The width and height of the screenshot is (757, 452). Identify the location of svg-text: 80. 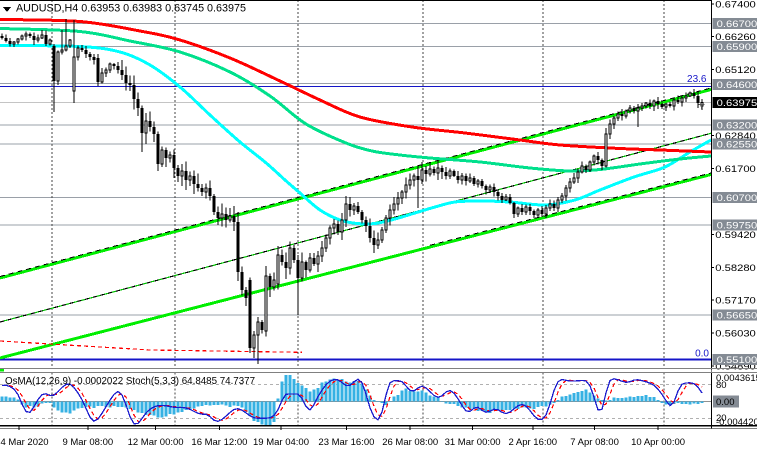
(721, 385).